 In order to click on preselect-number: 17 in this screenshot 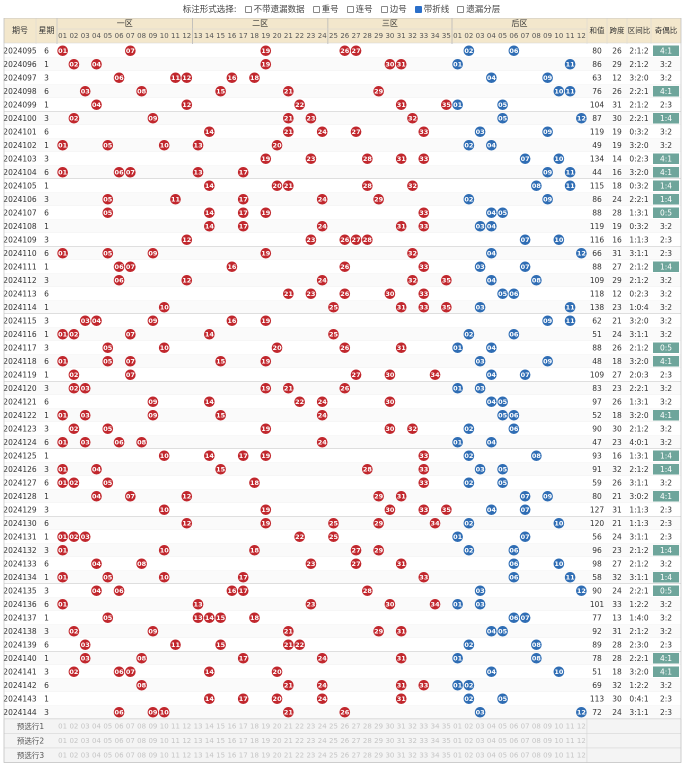, I will do `click(243, 726)`.